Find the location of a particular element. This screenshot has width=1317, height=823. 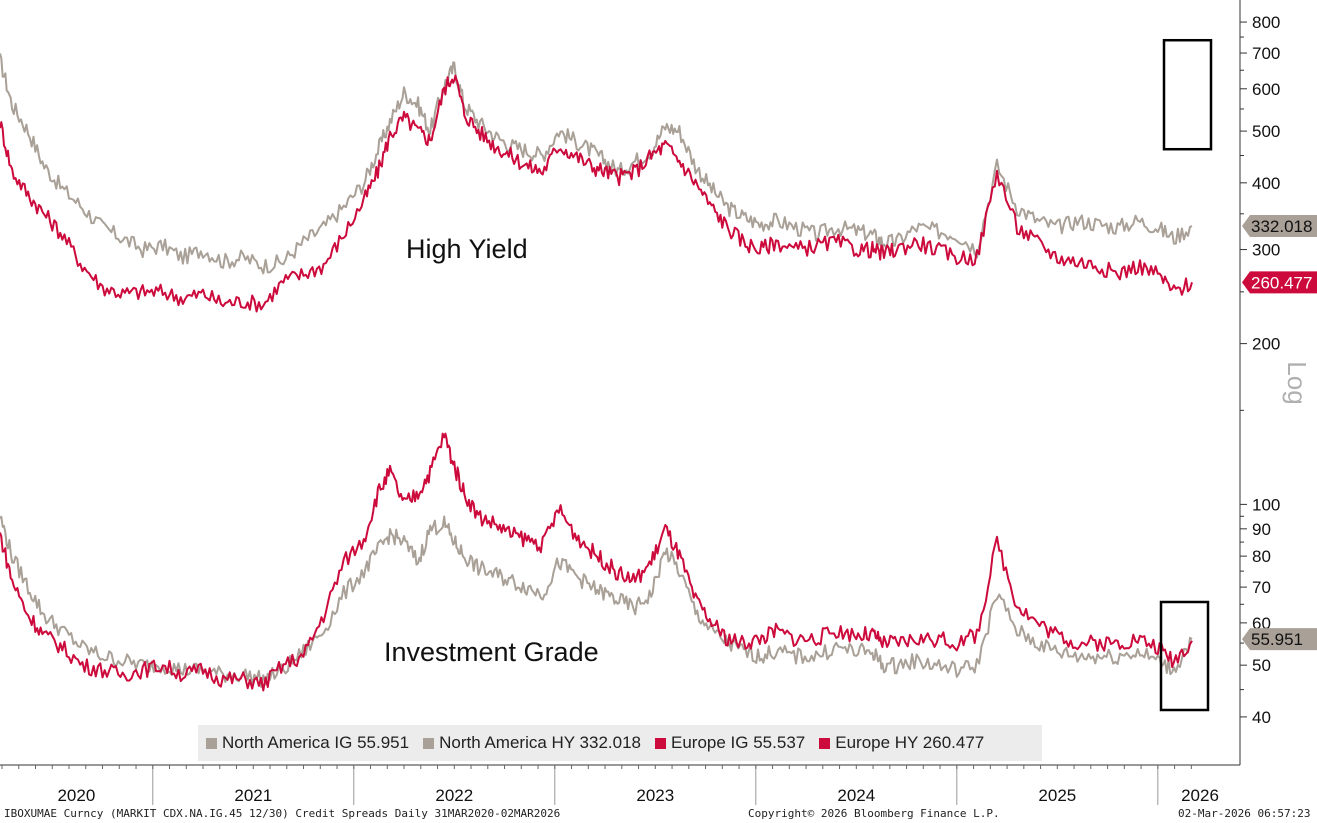

legend-label: North America HY 332.018 is located at coordinates (540, 742).